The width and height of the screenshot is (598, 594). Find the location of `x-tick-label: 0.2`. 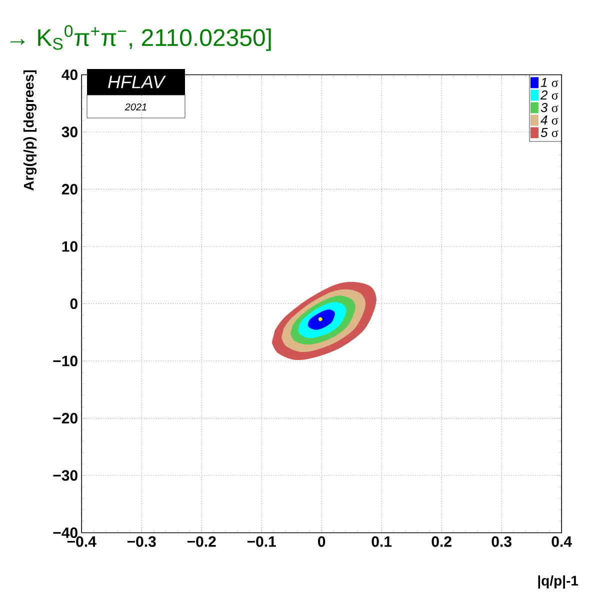

x-tick-label: 0.2 is located at coordinates (442, 541).